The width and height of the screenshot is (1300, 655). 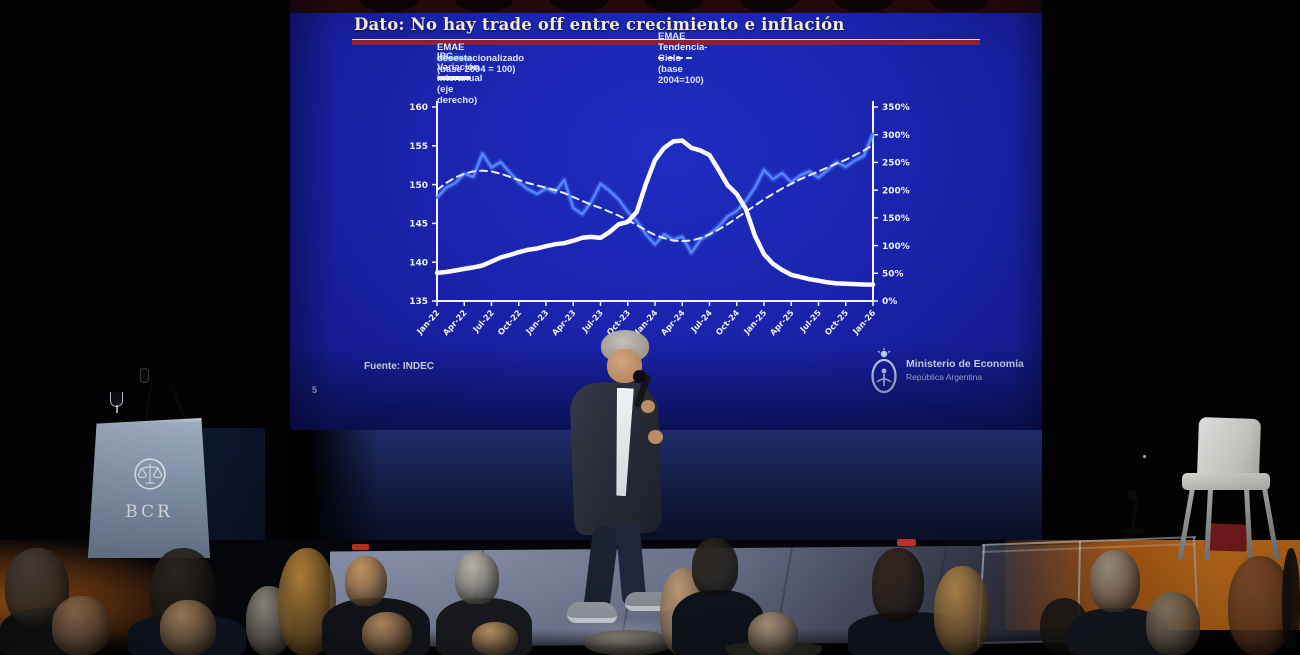 What do you see at coordinates (234, 494) in the screenshot?
I see `stage-drape` at bounding box center [234, 494].